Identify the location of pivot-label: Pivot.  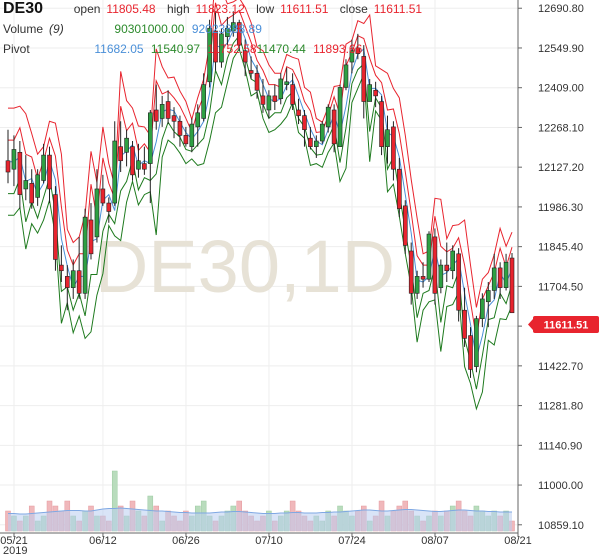
(16, 49).